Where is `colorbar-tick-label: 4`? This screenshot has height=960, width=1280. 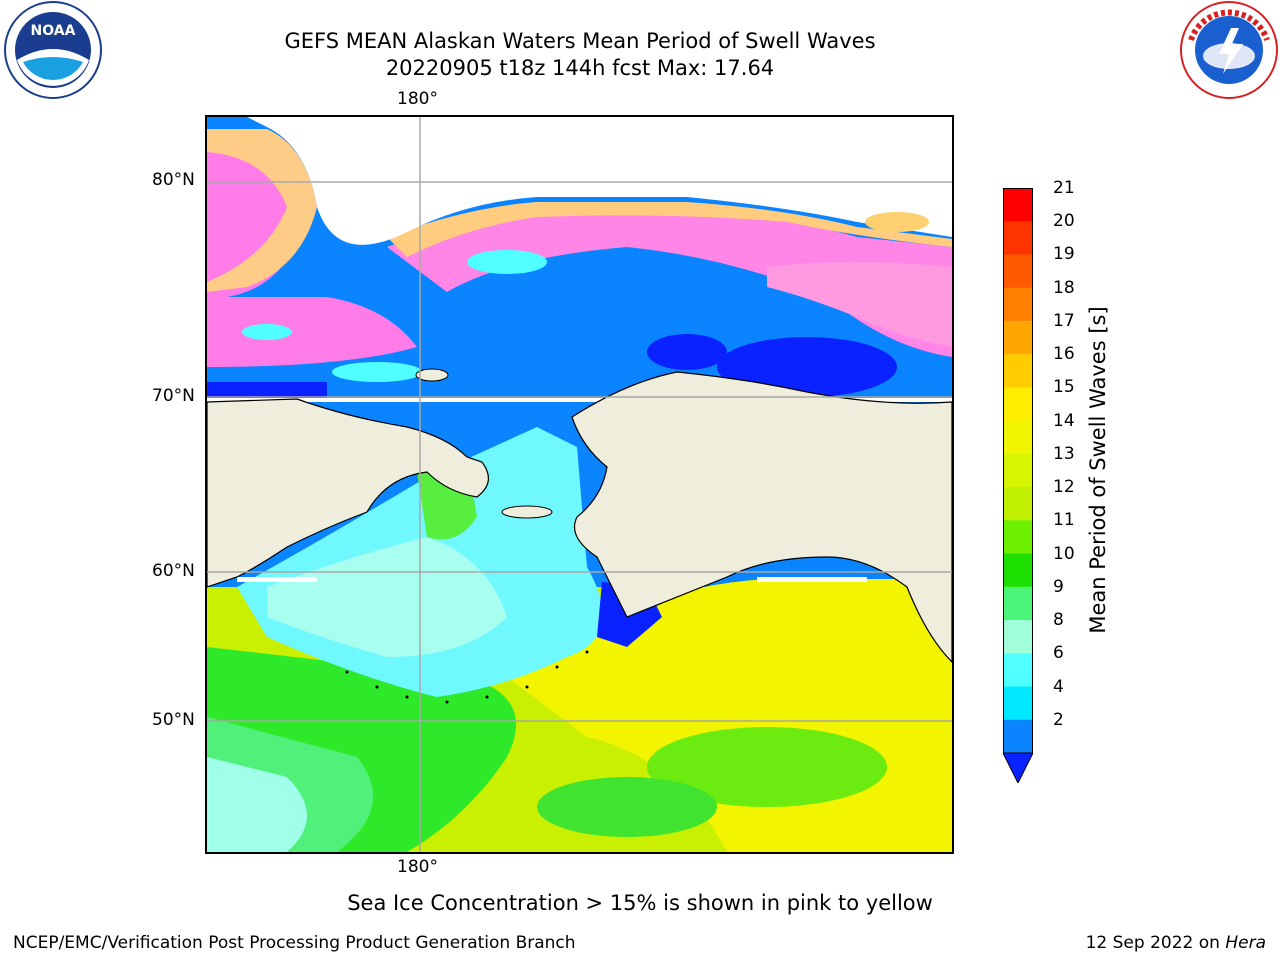 colorbar-tick-label: 4 is located at coordinates (1058, 686).